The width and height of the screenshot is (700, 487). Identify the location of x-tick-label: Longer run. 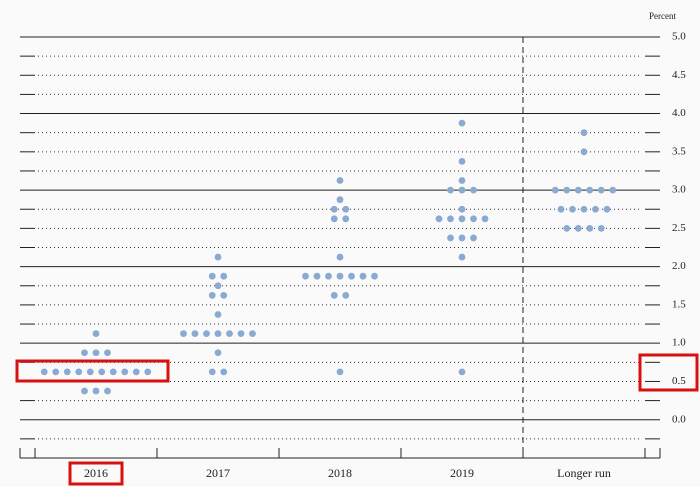
(584, 473).